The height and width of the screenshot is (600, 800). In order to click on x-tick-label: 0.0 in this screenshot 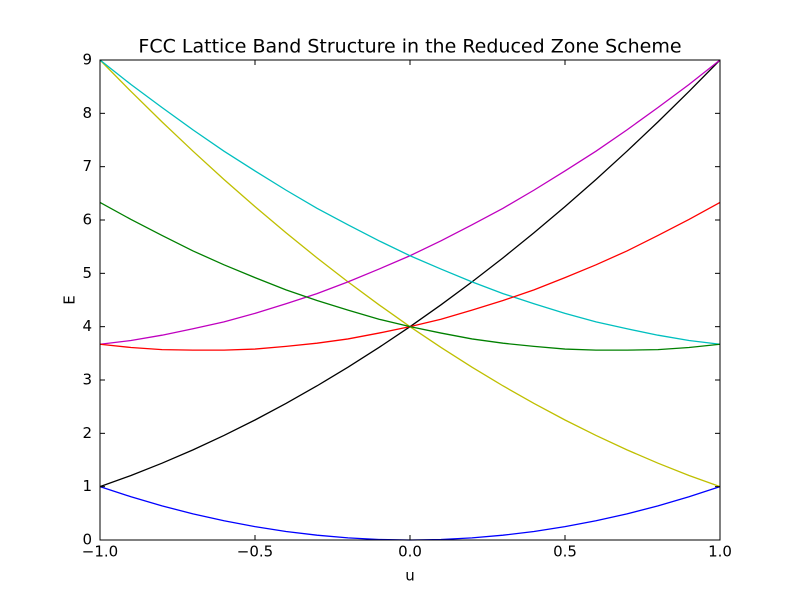, I will do `click(410, 552)`.